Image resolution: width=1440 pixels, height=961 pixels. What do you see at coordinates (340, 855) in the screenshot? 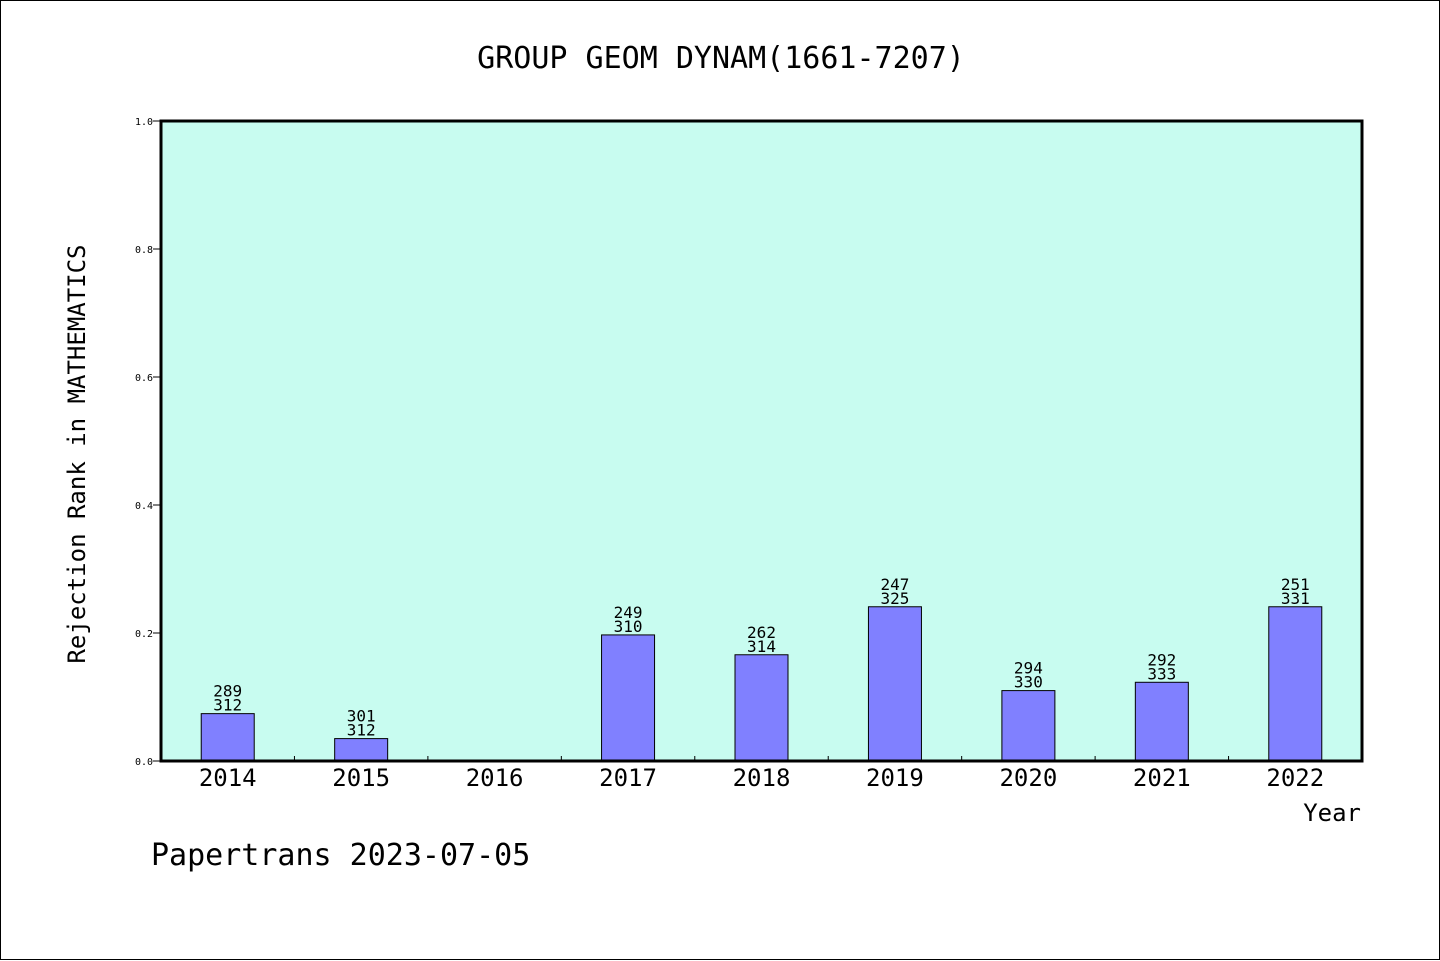
I see `footer-credit: Papertrans 2023-07-05` at bounding box center [340, 855].